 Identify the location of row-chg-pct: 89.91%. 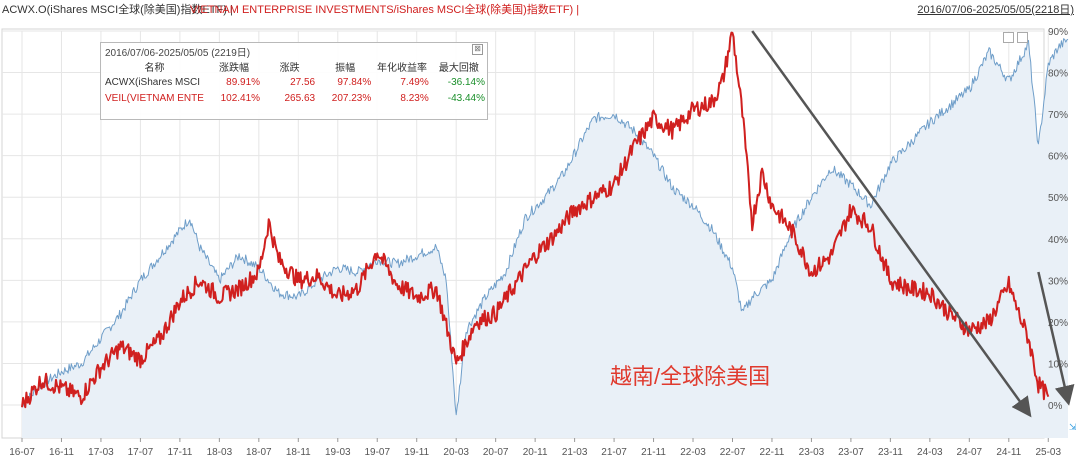
(243, 82).